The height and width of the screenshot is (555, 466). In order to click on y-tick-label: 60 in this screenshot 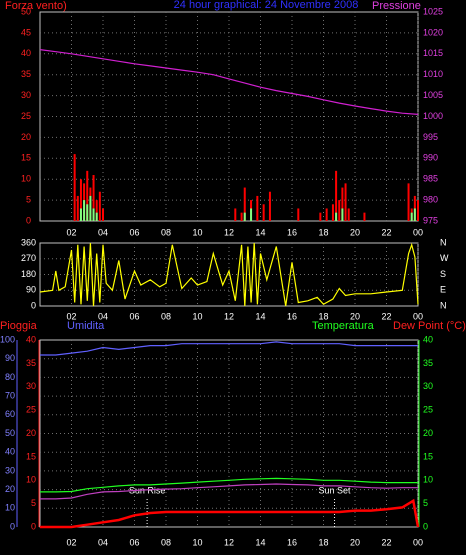, I will do `click(10, 414)`.